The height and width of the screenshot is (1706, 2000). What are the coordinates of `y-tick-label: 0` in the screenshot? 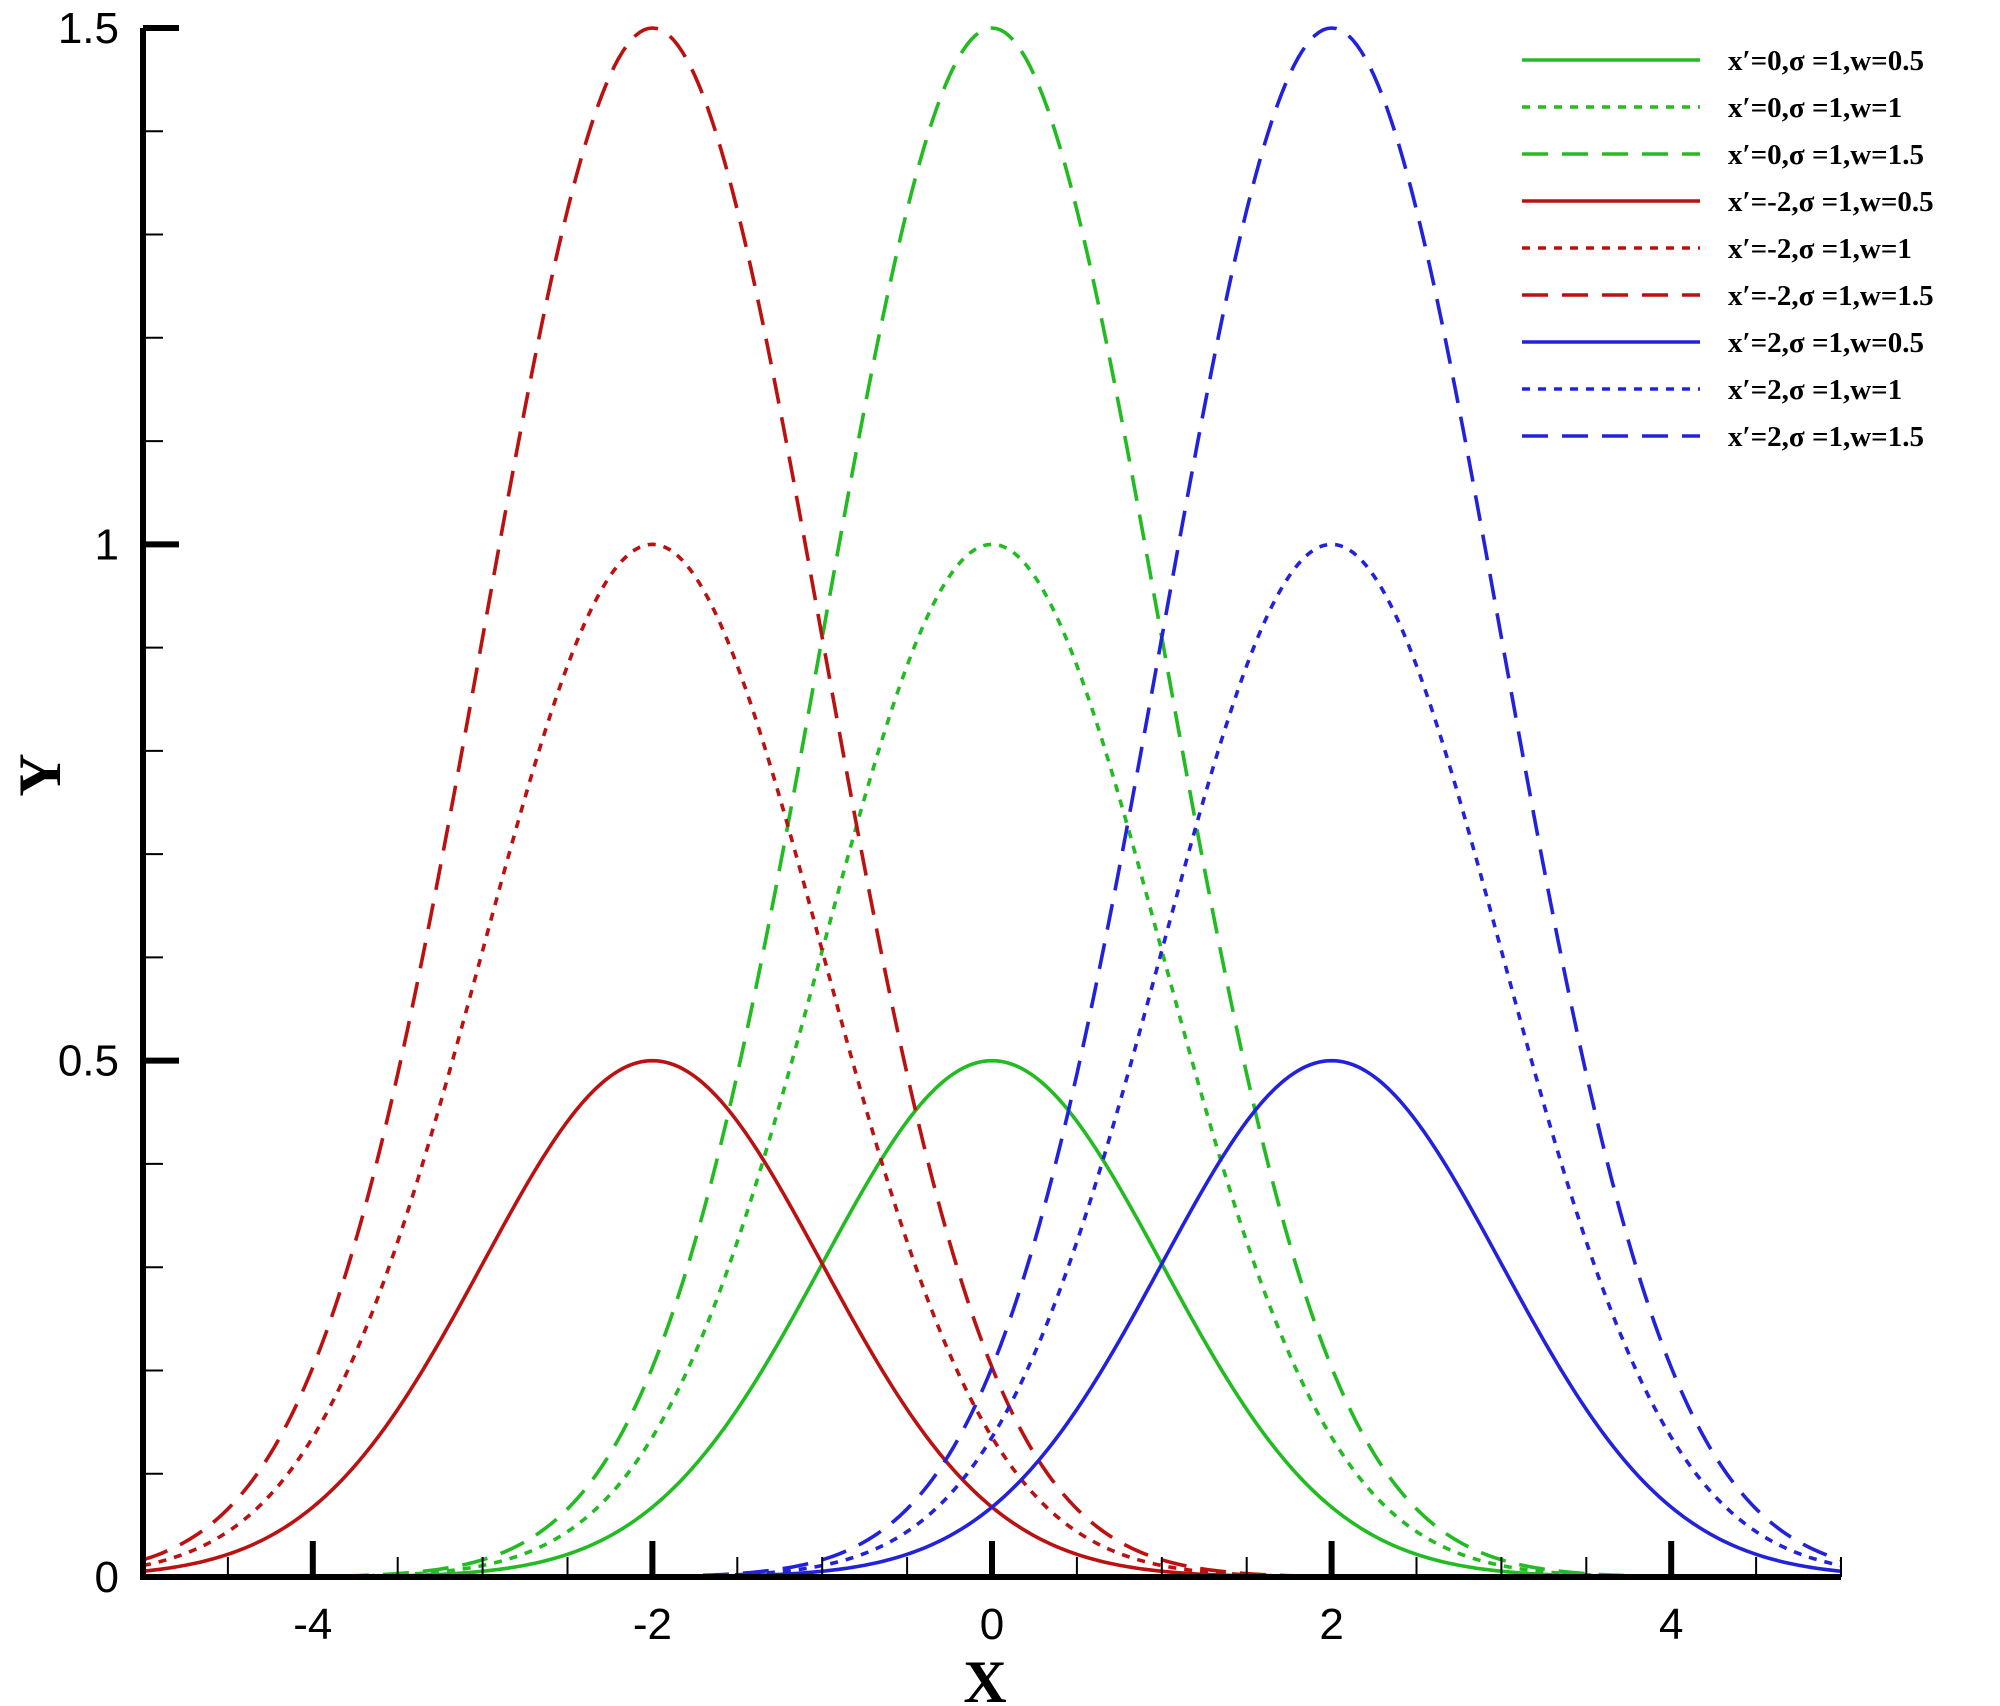 It's located at (107, 1577).